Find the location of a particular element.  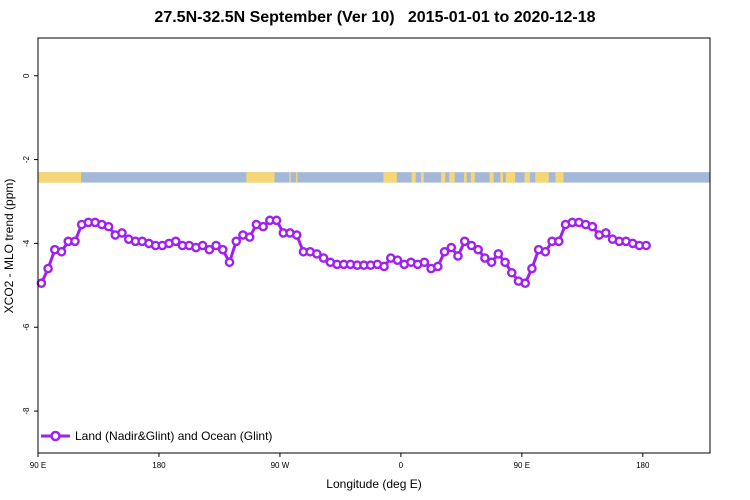

x-axis: 90 E 180 90 W 0 90 E 180 is located at coordinates (340, 461).